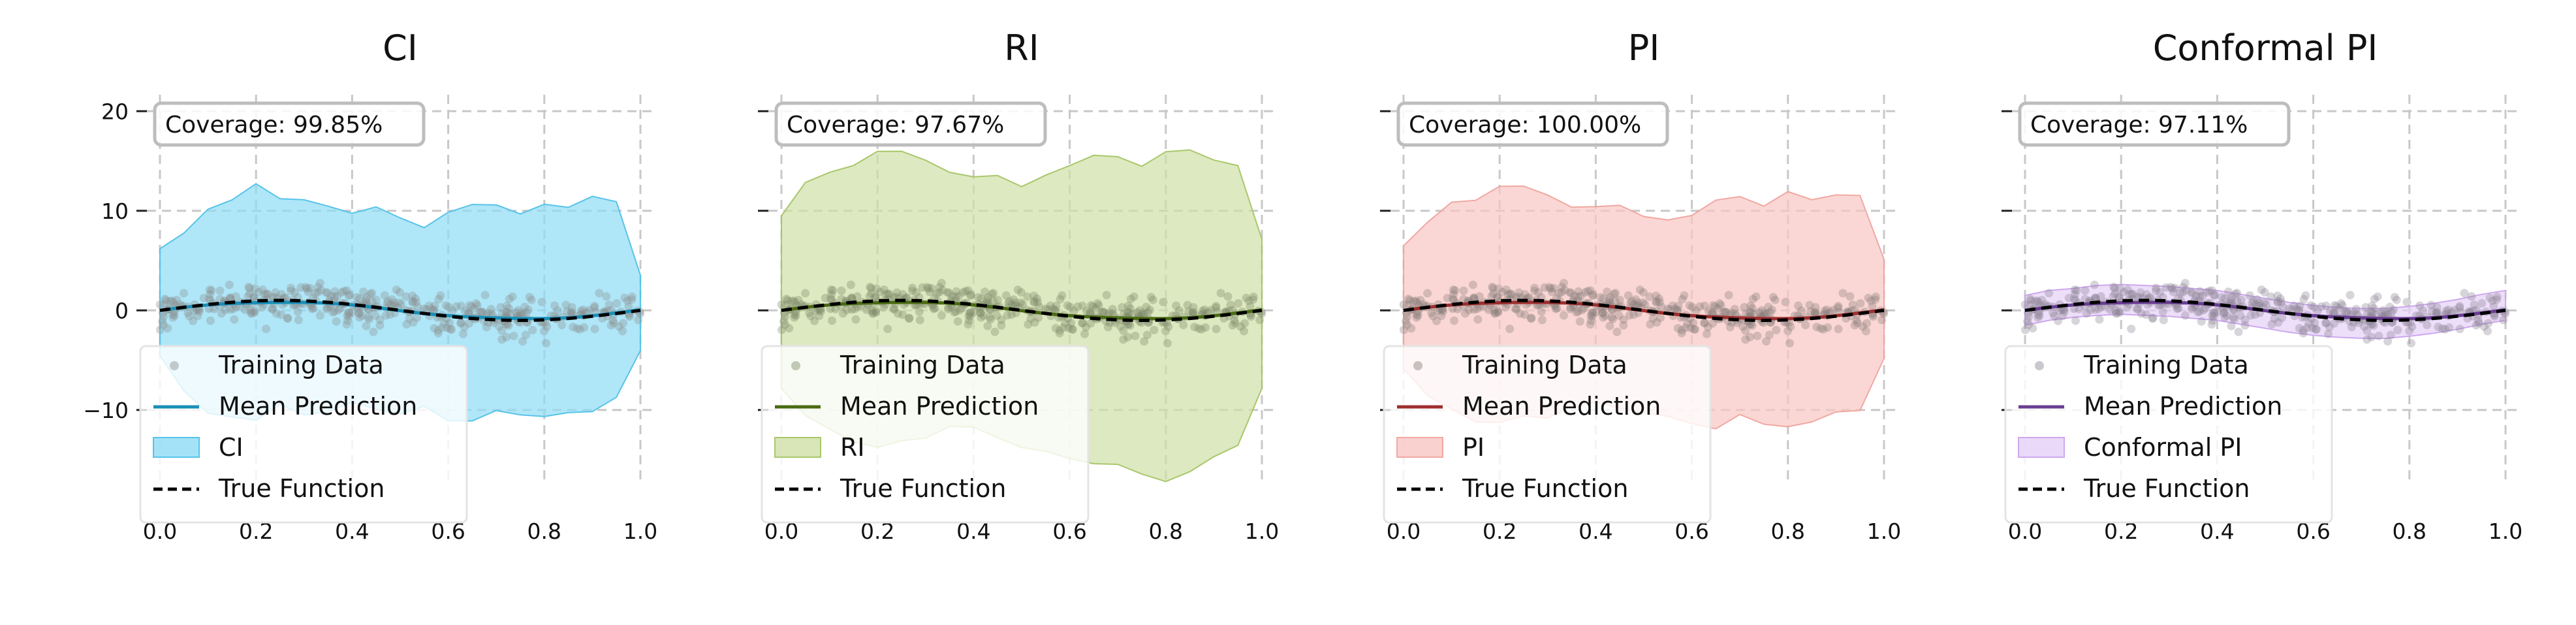  Describe the element at coordinates (122, 310) in the screenshot. I see `y-tick-label: 0` at that location.